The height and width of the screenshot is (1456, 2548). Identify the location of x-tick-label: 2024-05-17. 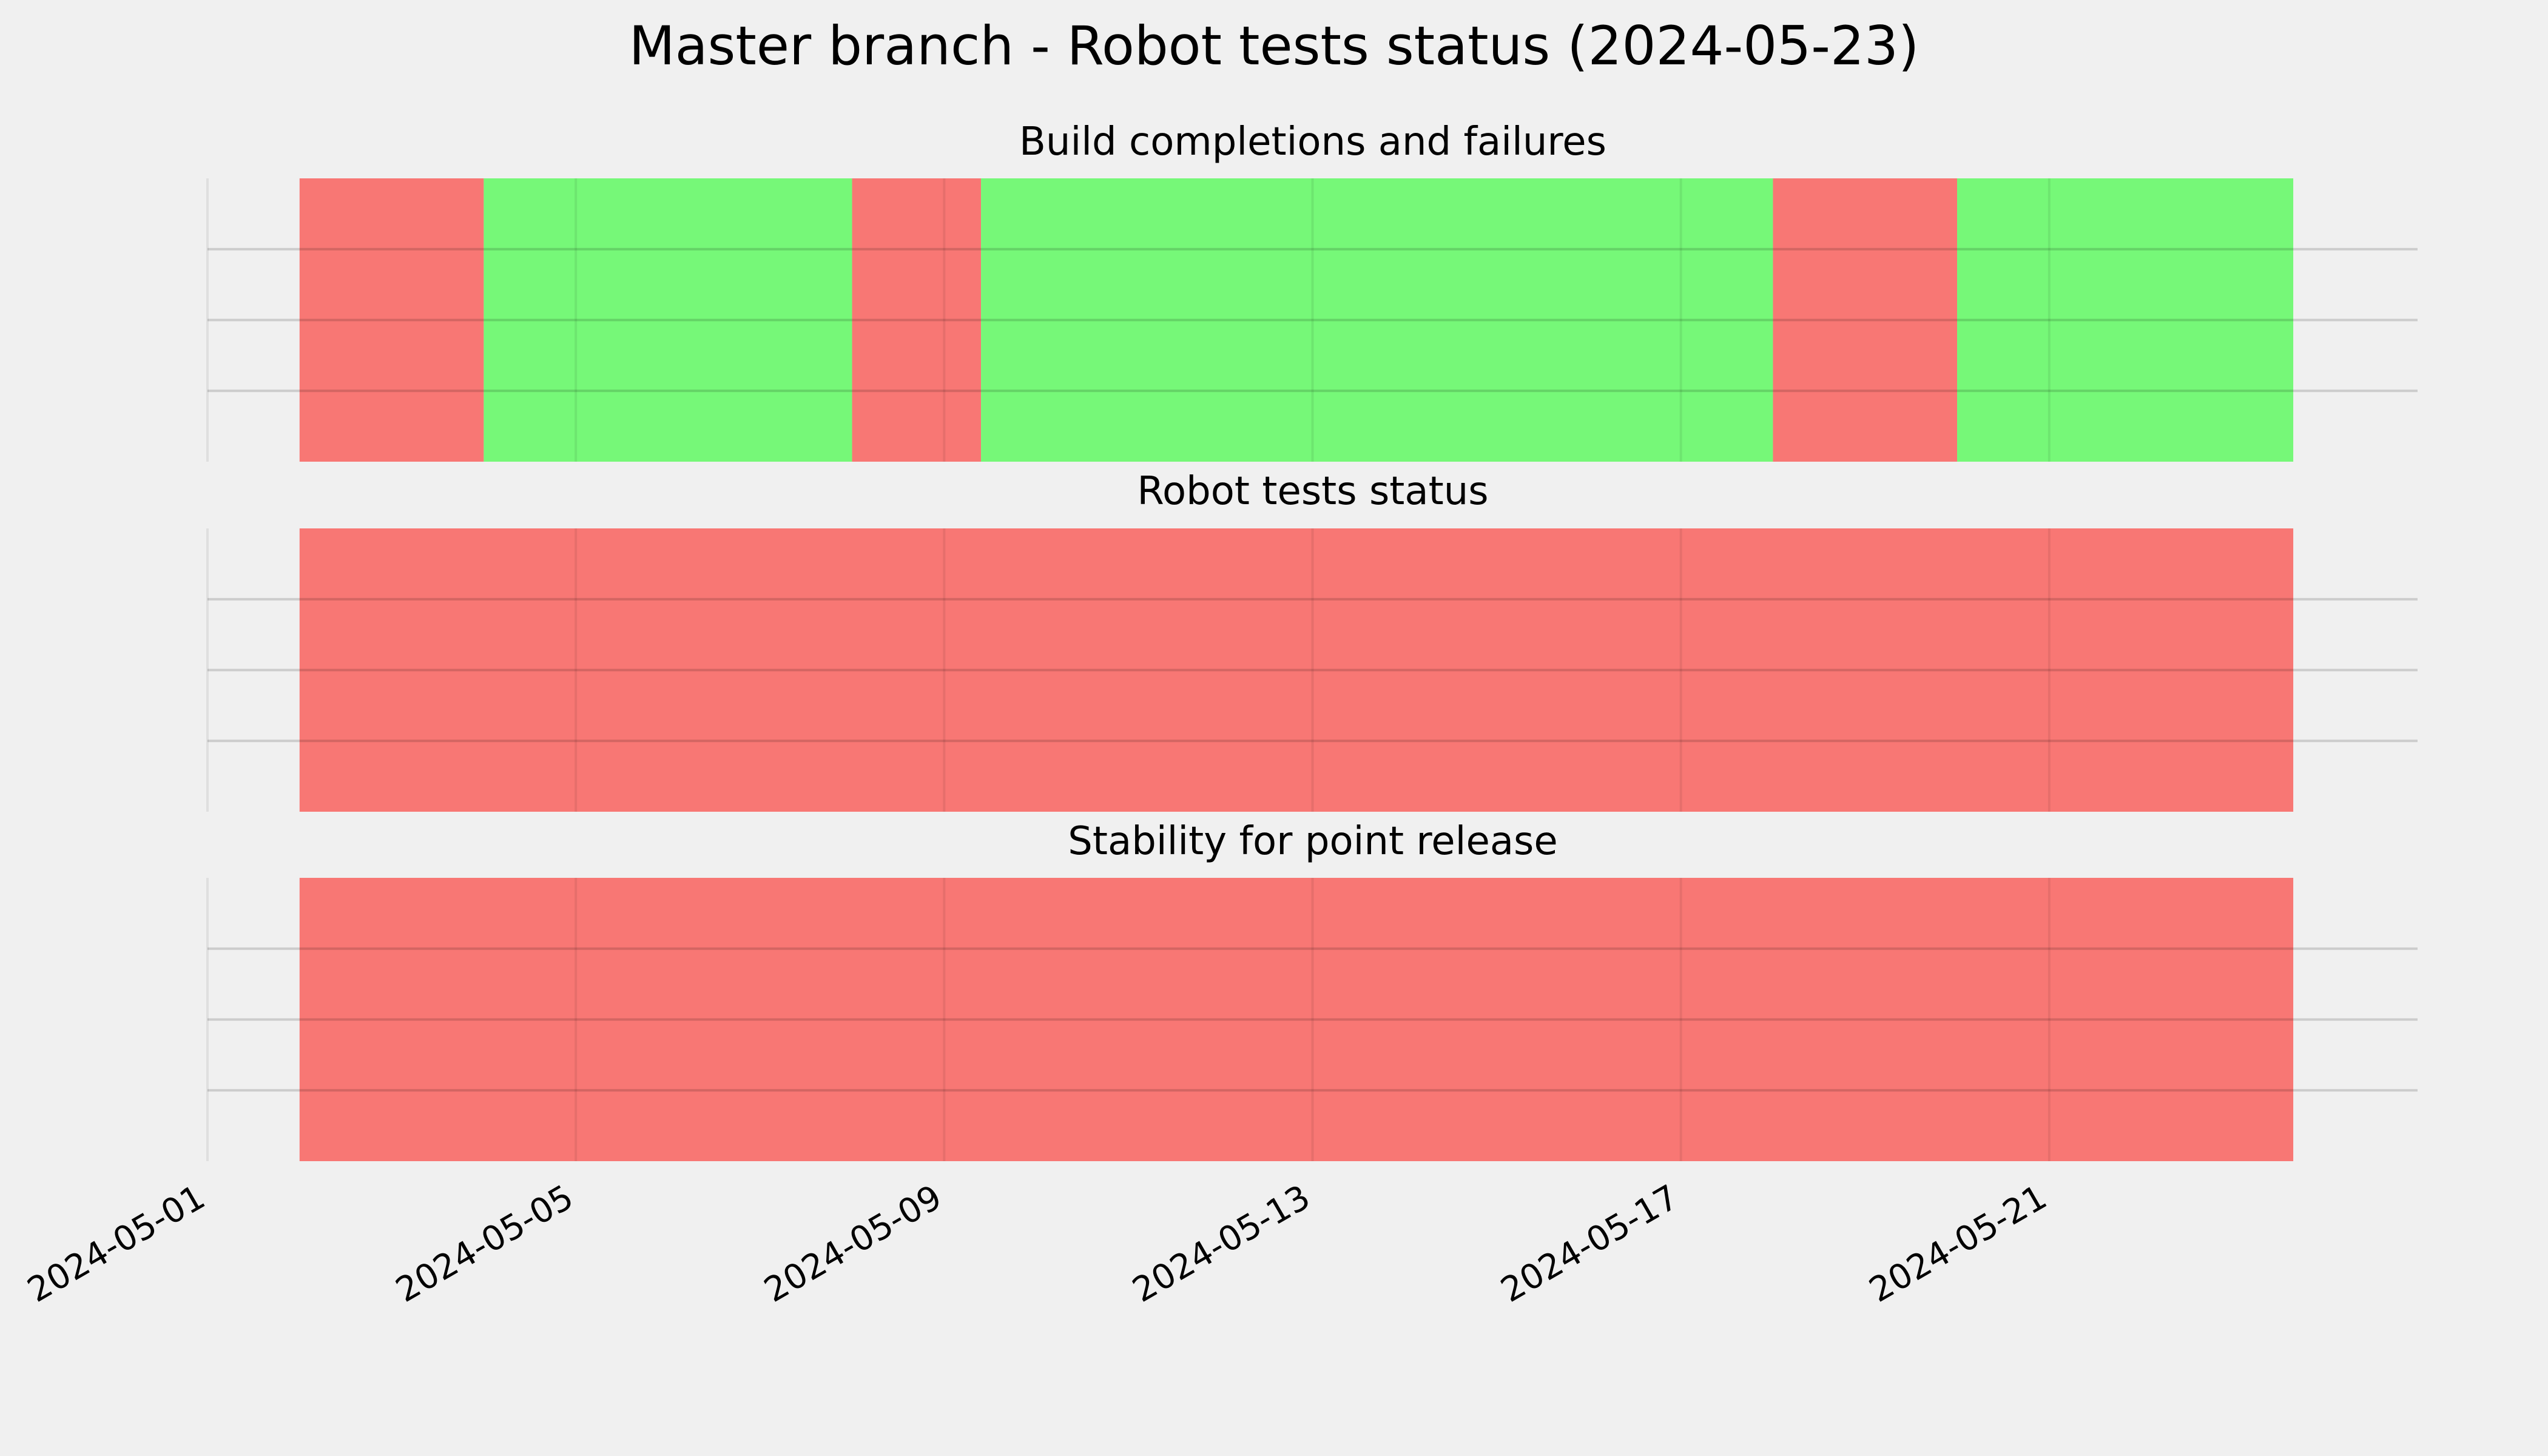
(1589, 1244).